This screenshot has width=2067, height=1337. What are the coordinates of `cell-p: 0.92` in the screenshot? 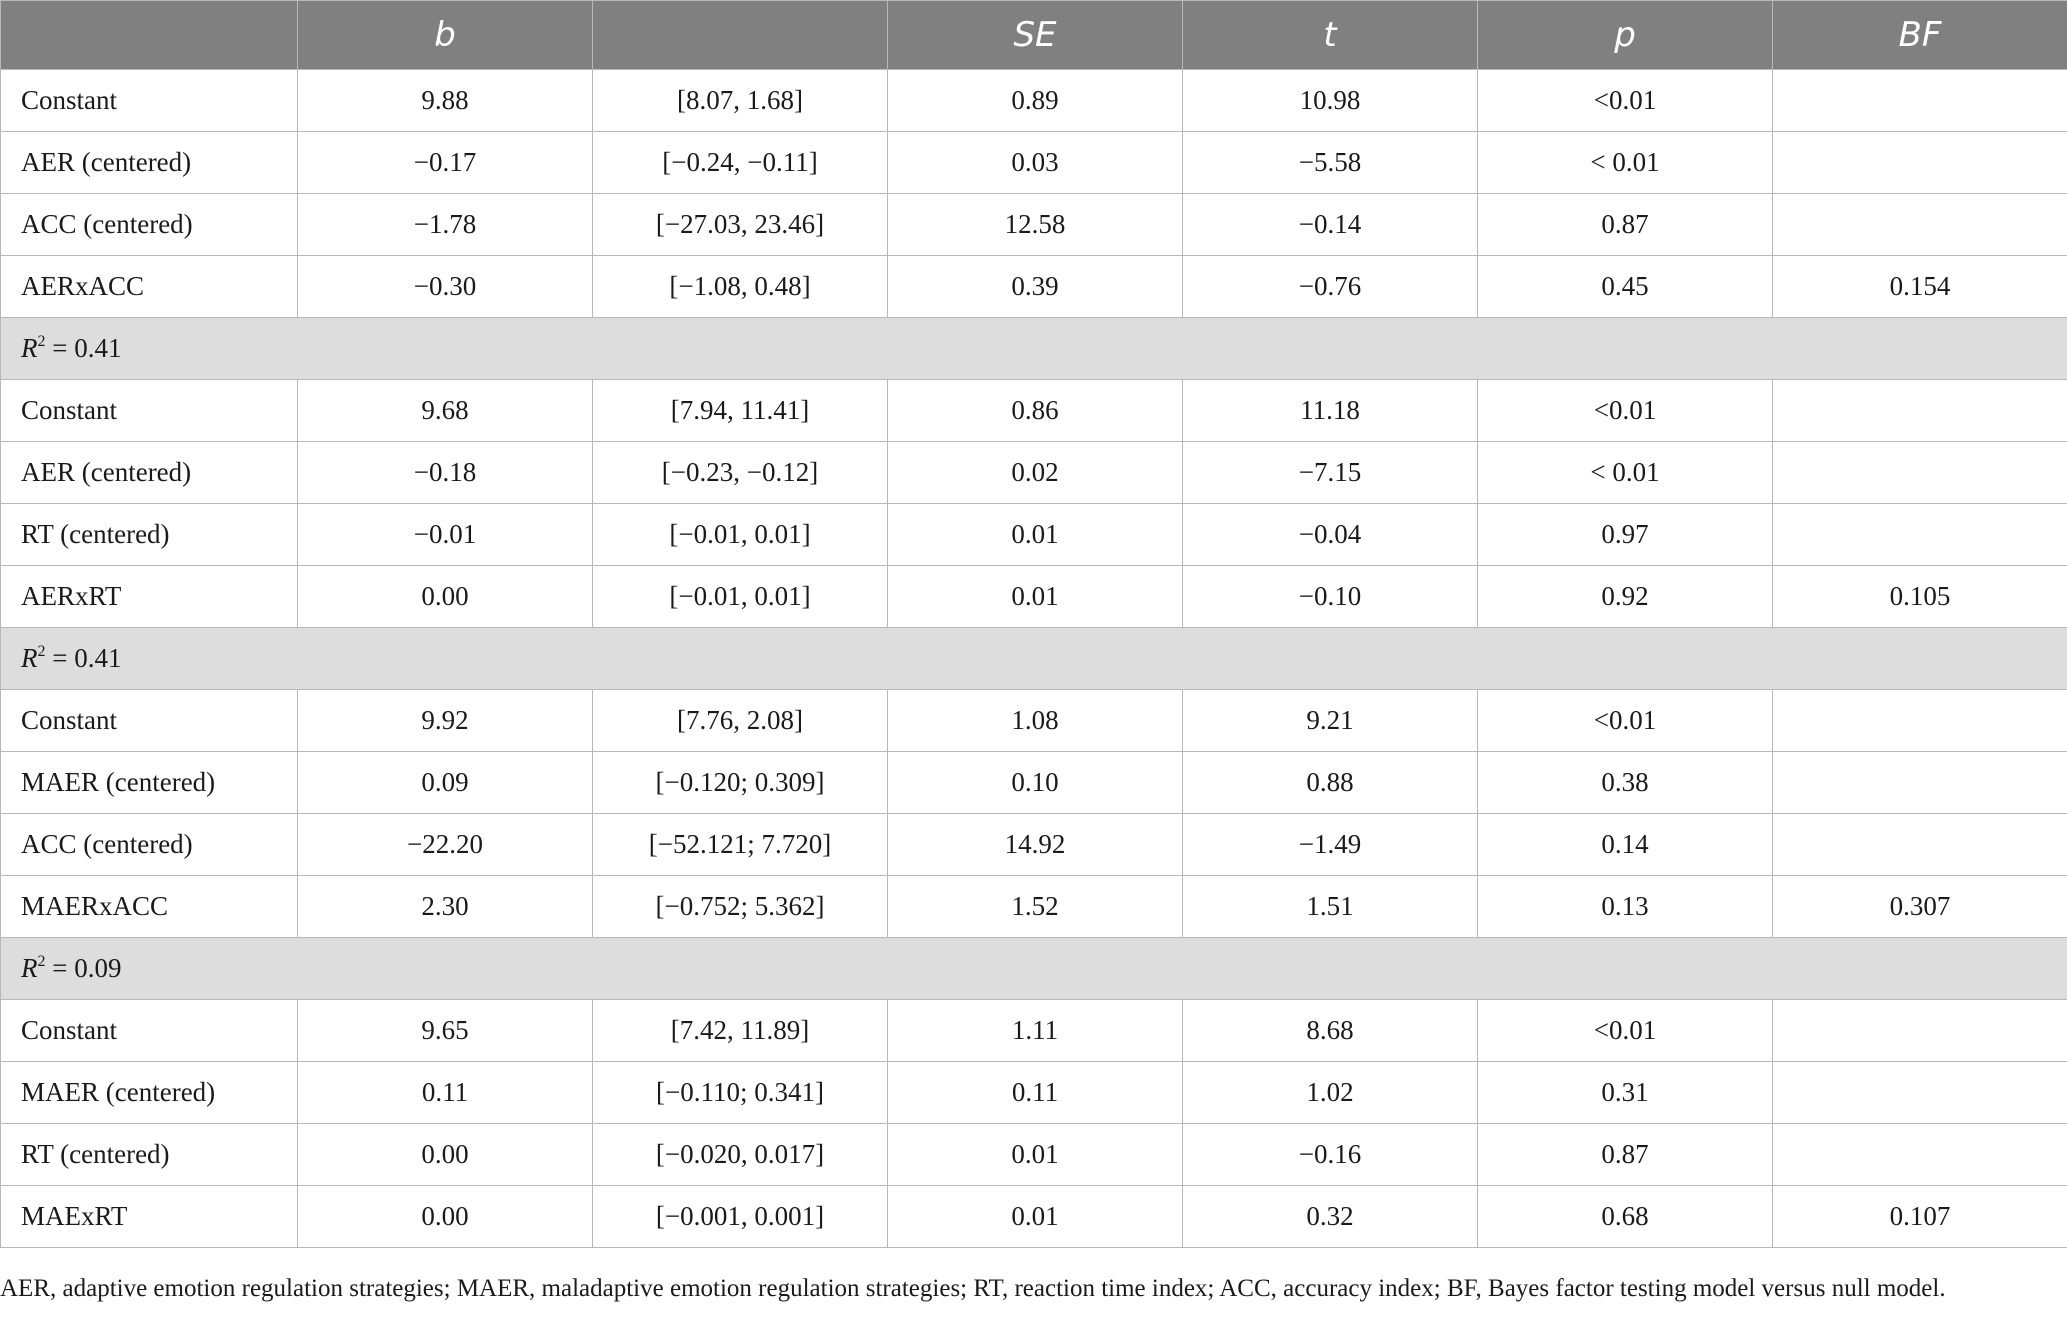 It's located at (1625, 596).